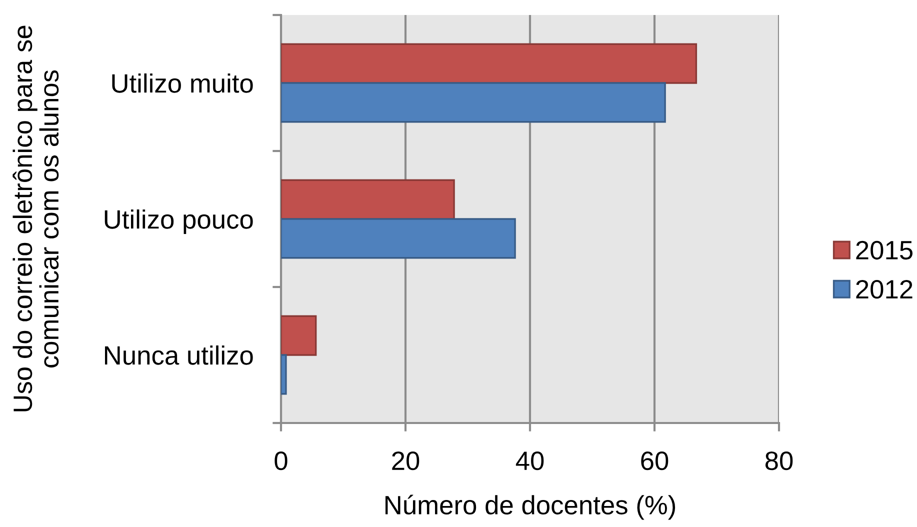  I want to click on x-tick-label: 80, so click(779, 460).